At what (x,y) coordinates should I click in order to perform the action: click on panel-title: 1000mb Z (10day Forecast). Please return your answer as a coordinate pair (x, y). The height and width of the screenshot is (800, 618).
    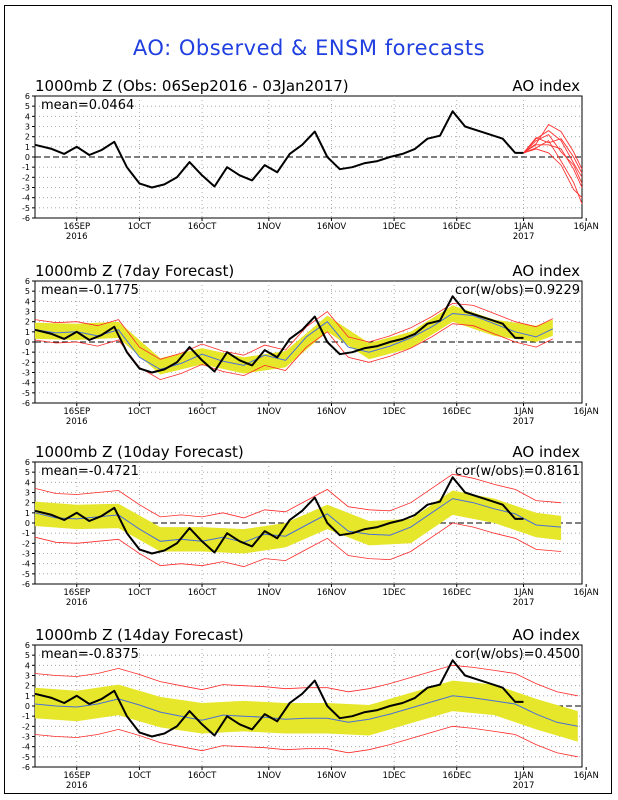
    Looking at the image, I should click on (139, 452).